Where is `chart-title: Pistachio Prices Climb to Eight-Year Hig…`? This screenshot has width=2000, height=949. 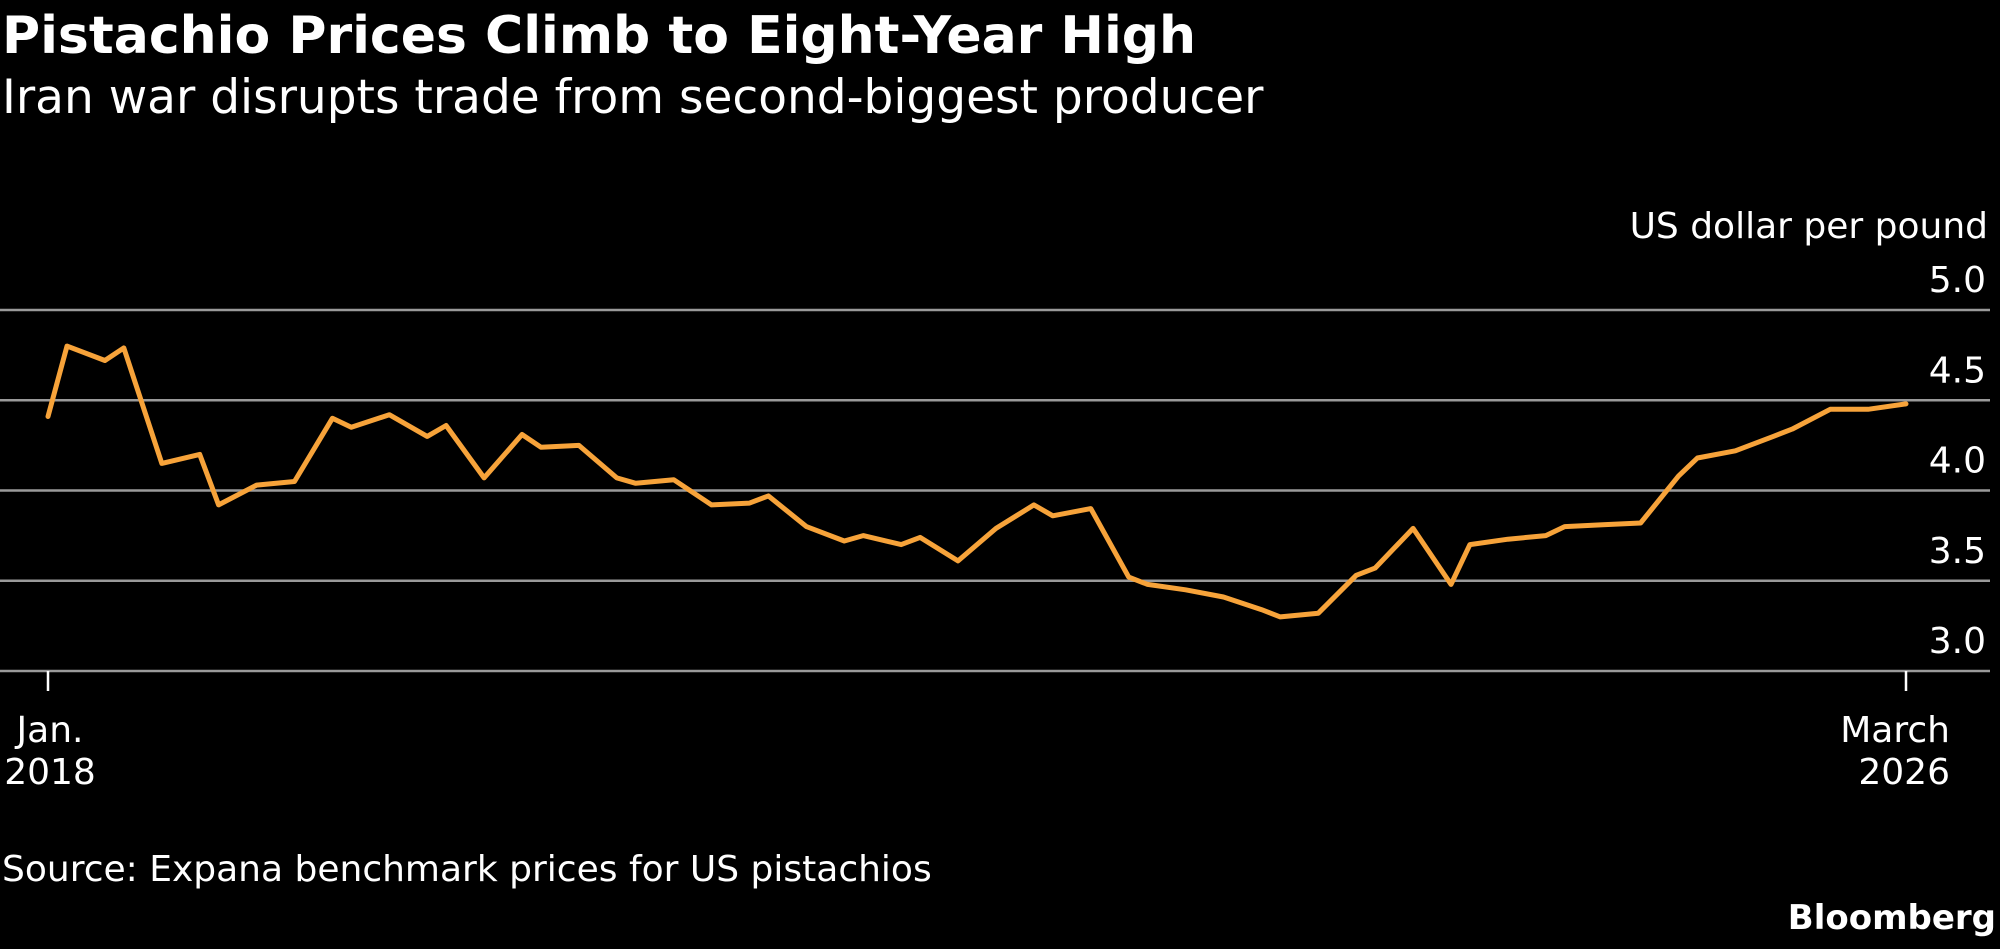 chart-title: Pistachio Prices Climb to Eight-Year Hig… is located at coordinates (599, 36).